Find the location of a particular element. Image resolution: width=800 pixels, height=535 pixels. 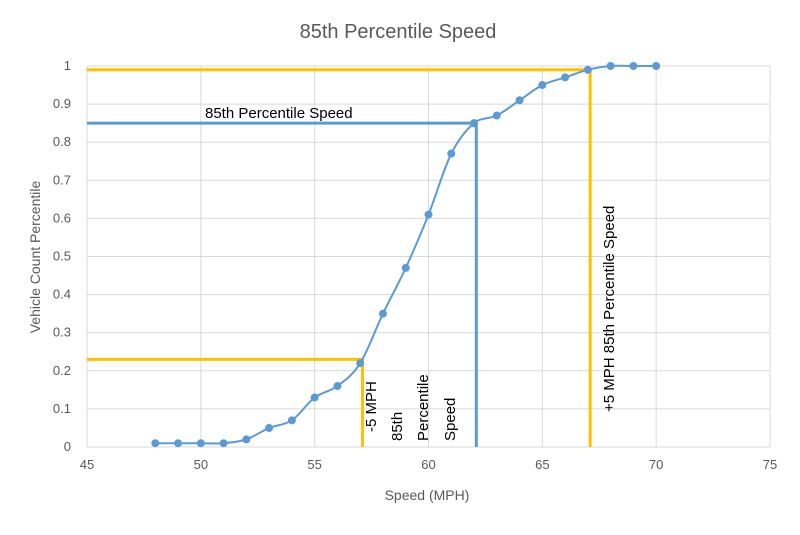

y-tick-label: 0.3 is located at coordinates (62, 332).